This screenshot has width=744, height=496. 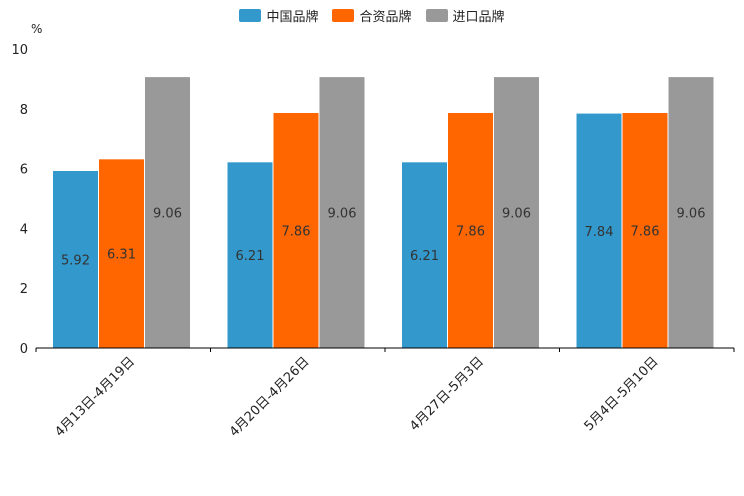 I want to click on x-category-label-1: 4月20日-4月26日, so click(x=270, y=397).